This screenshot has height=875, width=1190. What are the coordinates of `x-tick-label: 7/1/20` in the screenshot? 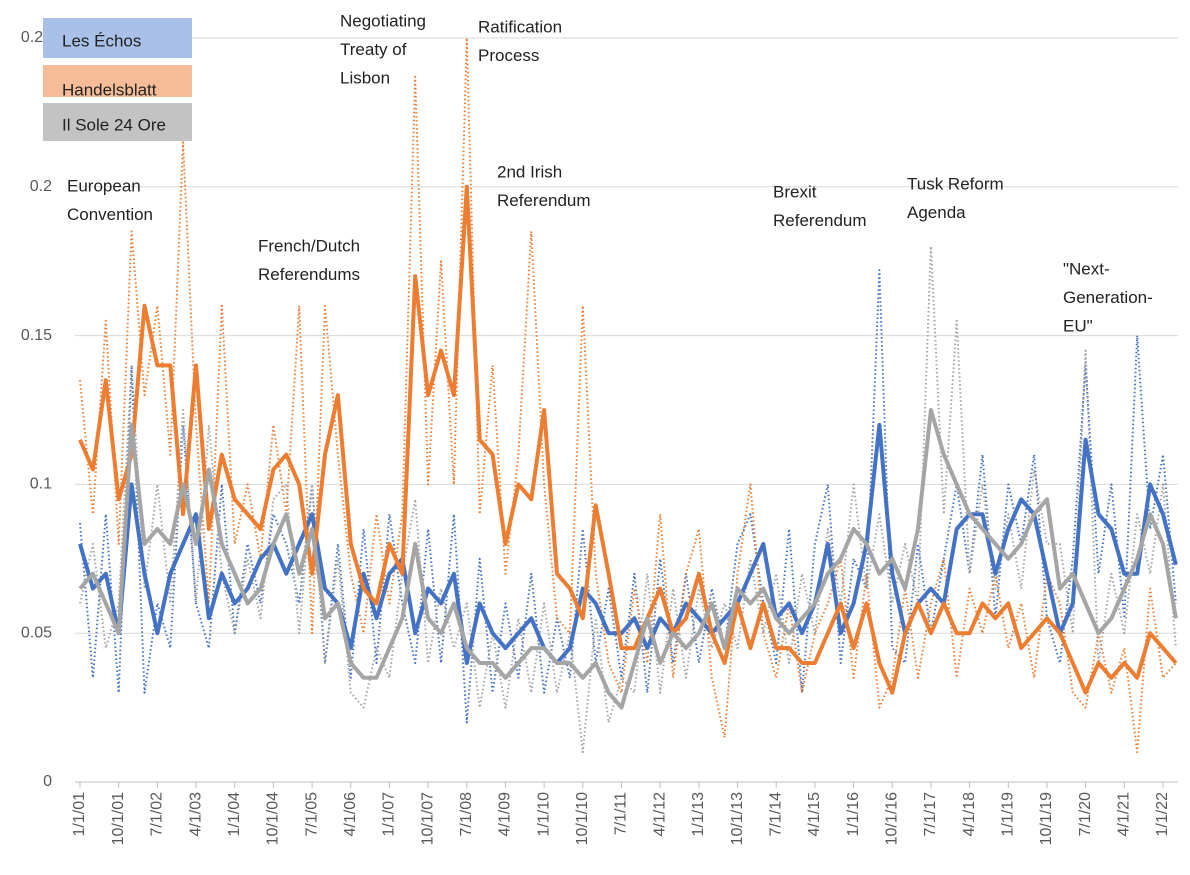 It's located at (1085, 814).